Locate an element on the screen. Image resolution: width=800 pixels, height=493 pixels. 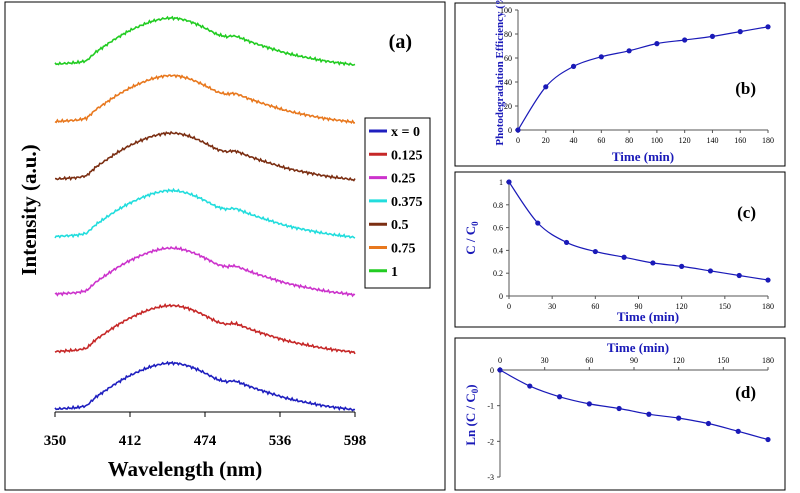
panel-d-axes: 0 -1 -2 -3 0 30 60 90 120 150 180 is located at coordinates (630, 419).